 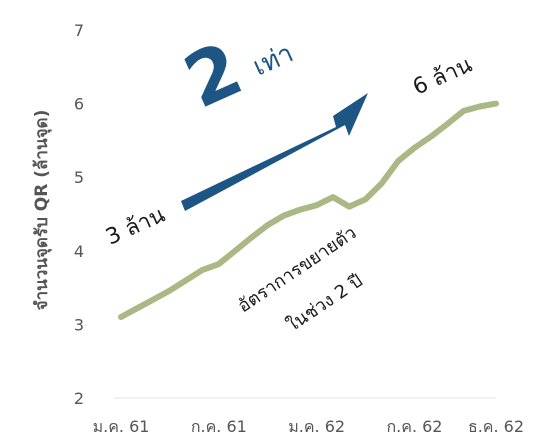 What do you see at coordinates (42, 210) in the screenshot?
I see `y-axis-label: จำนวนจุดรับ QR (ล้านจุด)` at bounding box center [42, 210].